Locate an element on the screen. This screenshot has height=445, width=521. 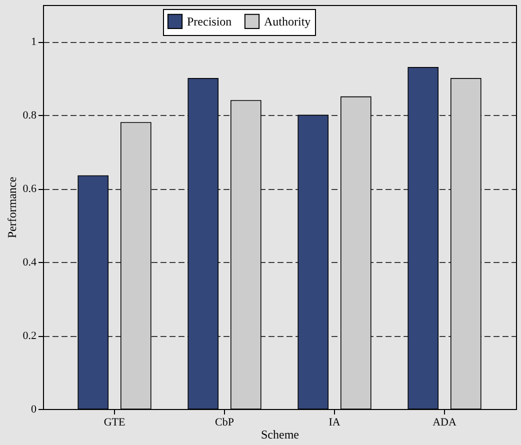
y-tick-label: 0 is located at coordinates (34, 410).